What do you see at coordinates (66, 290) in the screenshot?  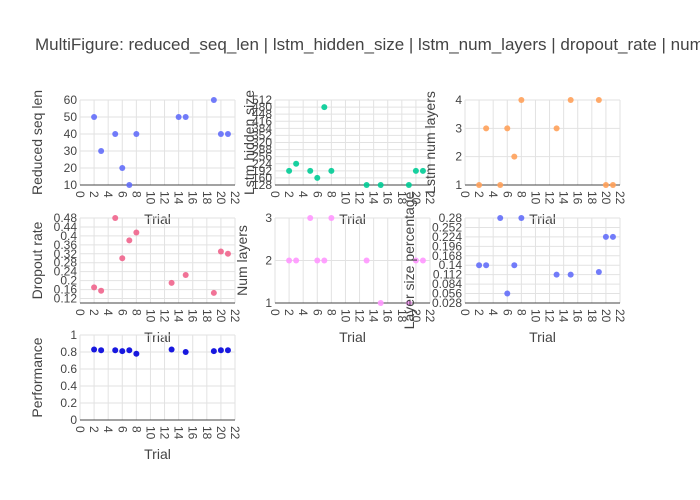 I see `y-tick-label: 0.16` at bounding box center [66, 290].